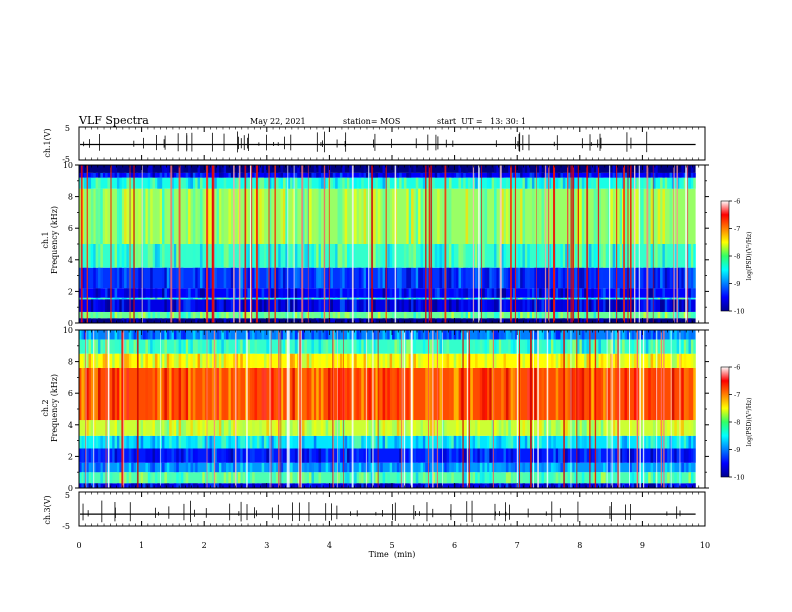 This screenshot has height=612, width=792. Describe the element at coordinates (66, 159) in the screenshot. I see `ch1-ytick-bottom: -5` at that location.